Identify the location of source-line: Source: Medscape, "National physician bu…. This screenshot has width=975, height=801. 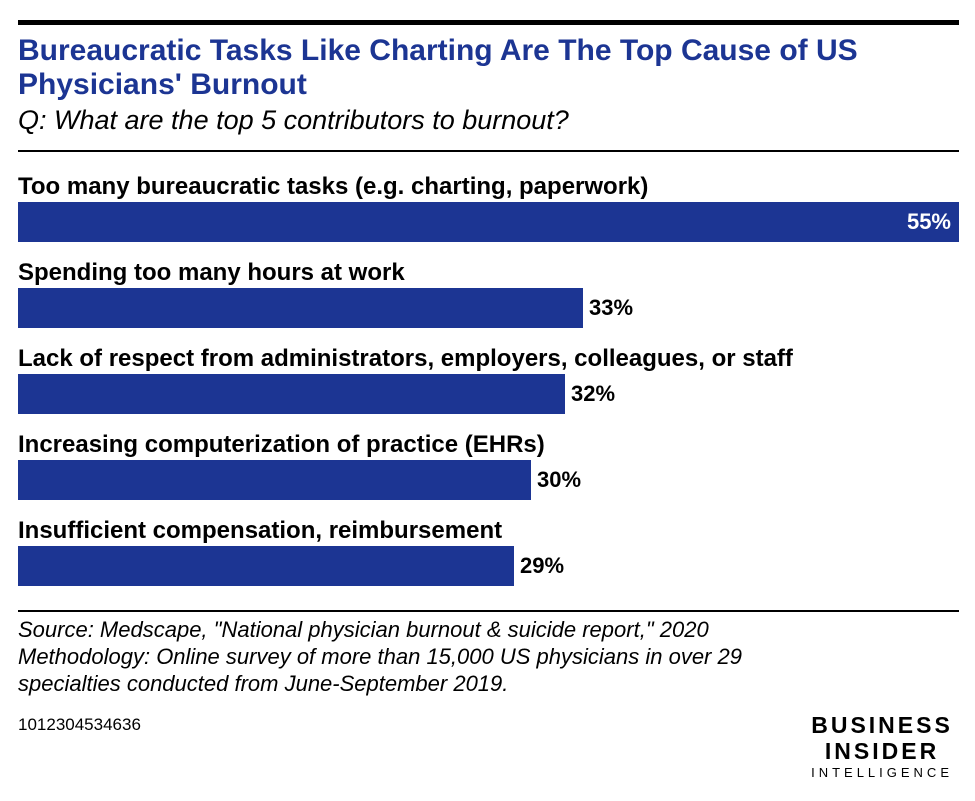
(363, 629).